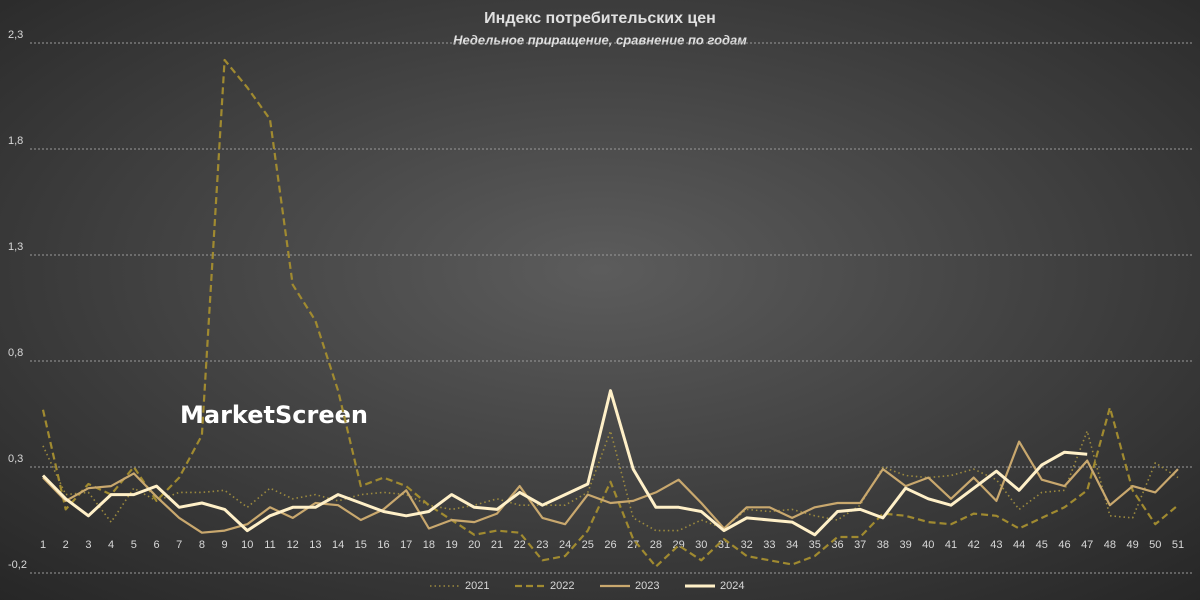  I want to click on x-tick-label: 17, so click(406, 545).